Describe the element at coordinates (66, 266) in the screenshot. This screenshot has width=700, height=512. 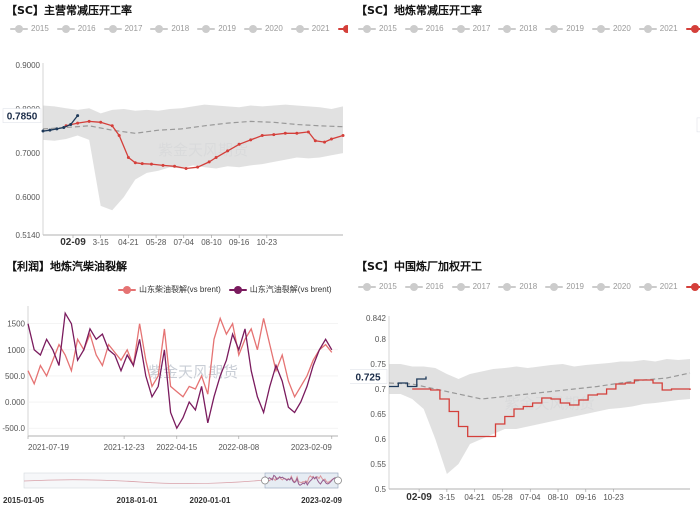
I see `chart-title: 【利润】地炼汽柴油裂解` at that location.